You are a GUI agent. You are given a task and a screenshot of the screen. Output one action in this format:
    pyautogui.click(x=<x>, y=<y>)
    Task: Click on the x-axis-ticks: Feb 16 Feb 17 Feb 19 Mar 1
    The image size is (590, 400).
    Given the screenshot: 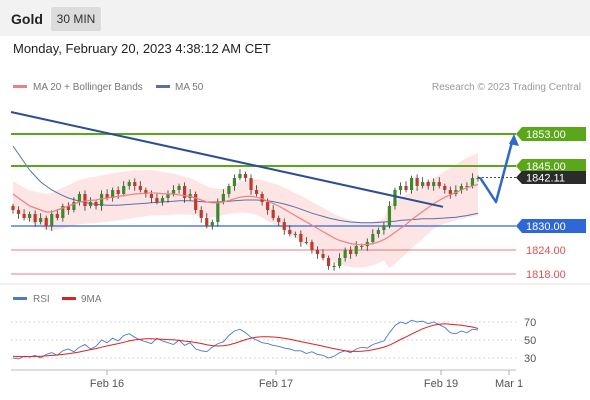 What is the action you would take?
    pyautogui.click(x=306, y=380)
    